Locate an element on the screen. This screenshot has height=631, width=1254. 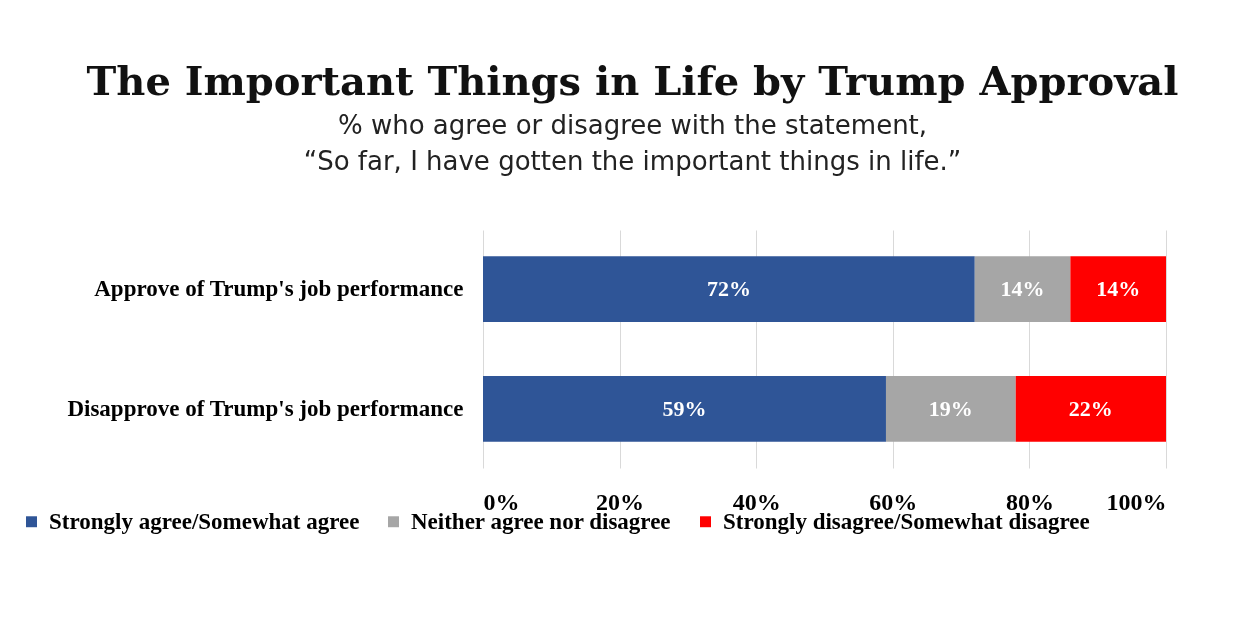
data-label: 22% is located at coordinates (1090, 408).